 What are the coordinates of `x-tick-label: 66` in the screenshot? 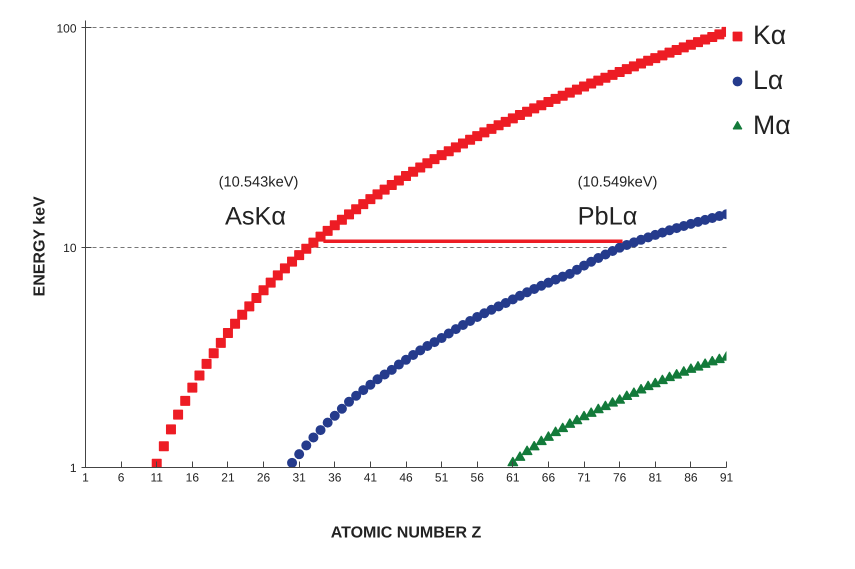 It's located at (549, 477).